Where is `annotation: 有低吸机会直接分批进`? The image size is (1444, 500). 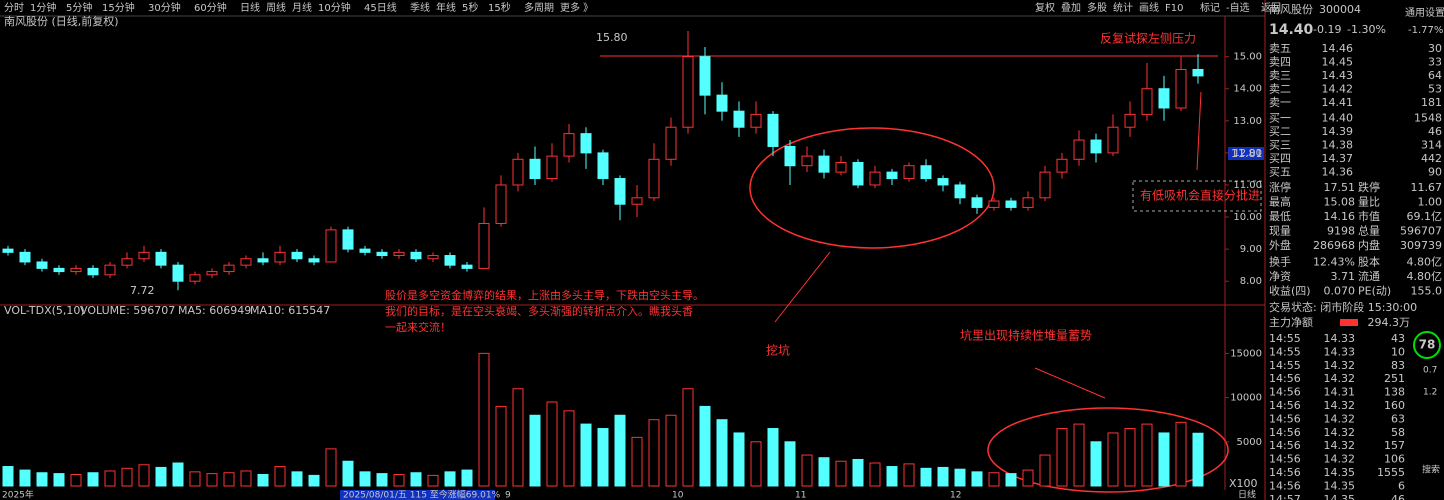
annotation: 有低吸机会直接分批进 is located at coordinates (1200, 195).